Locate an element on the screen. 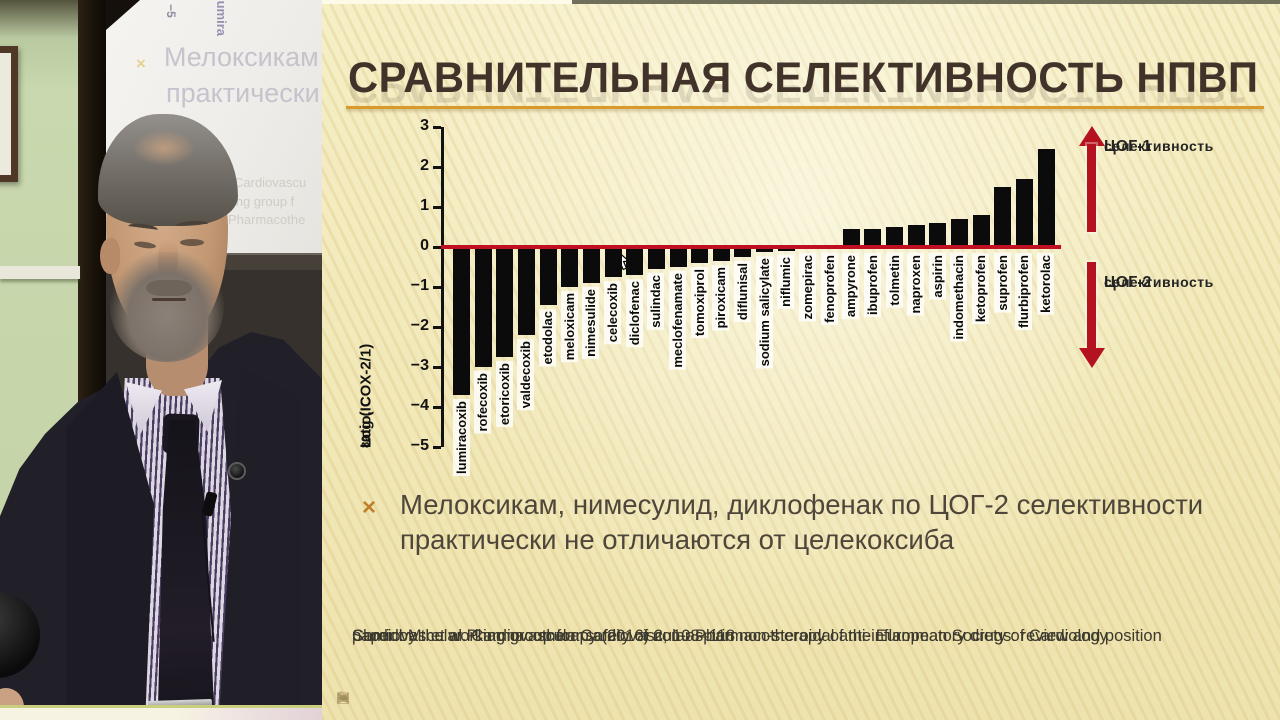 The height and width of the screenshot is (720, 1280). presenter-mustache is located at coordinates (169, 288).